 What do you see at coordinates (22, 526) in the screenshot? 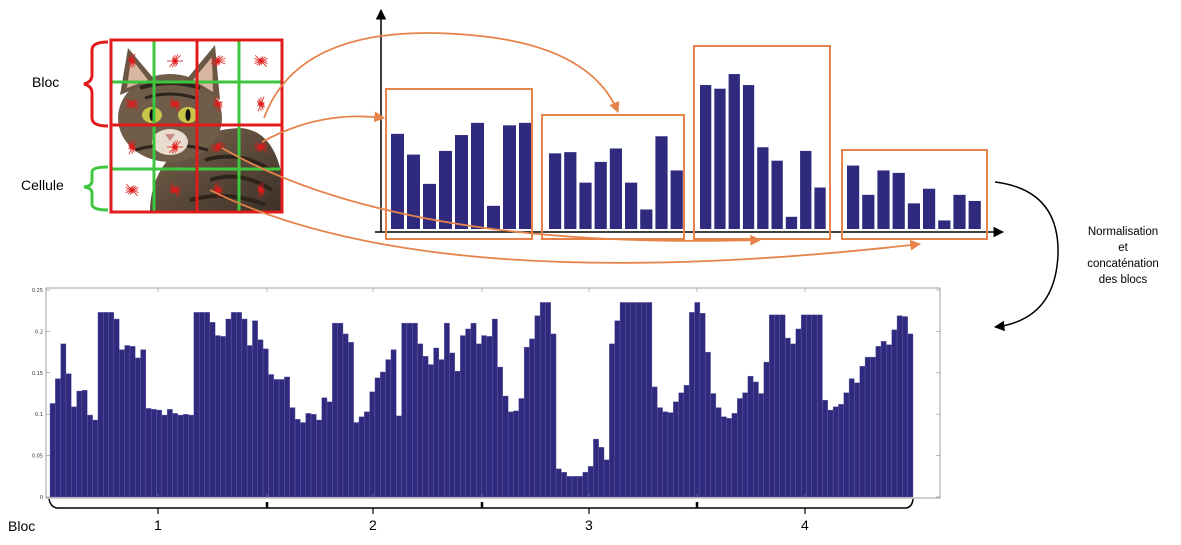
I see `bottom-bloc-label: Bloc` at bounding box center [22, 526].